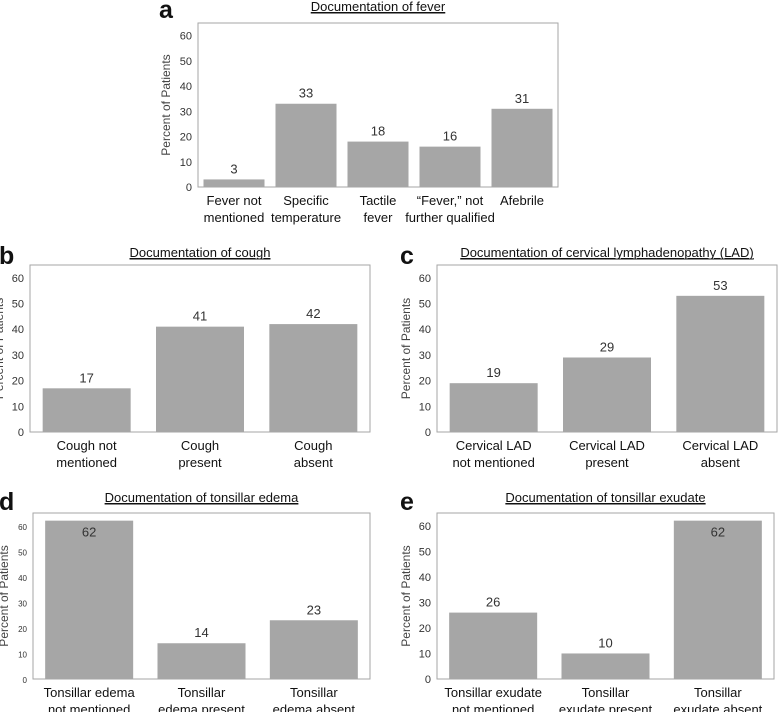 This screenshot has height=712, width=778. Describe the element at coordinates (166, 12) in the screenshot. I see `panel-letter: a` at that location.